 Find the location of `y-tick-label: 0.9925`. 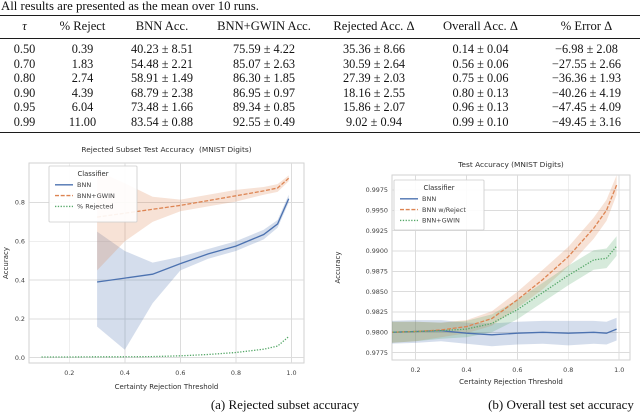

y-tick-label: 0.9925 is located at coordinates (377, 231).